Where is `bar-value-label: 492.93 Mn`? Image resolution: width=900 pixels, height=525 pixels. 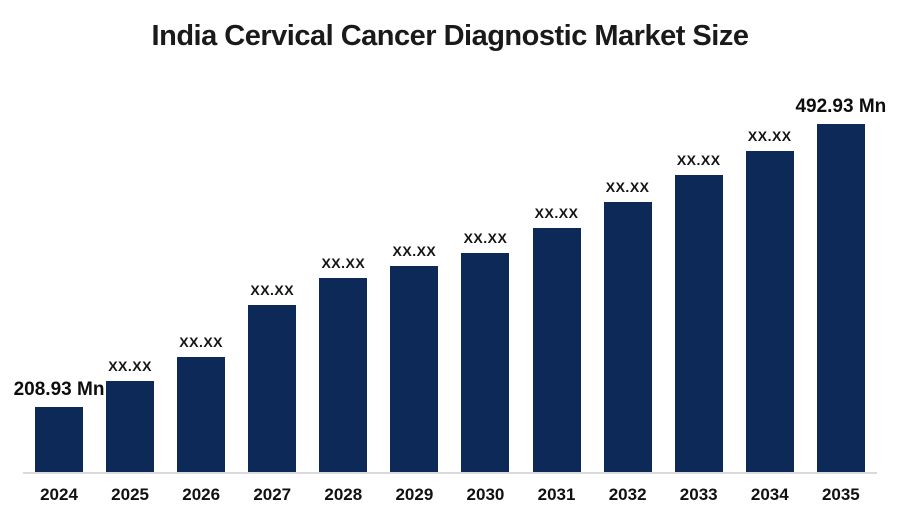 bar-value-label: 492.93 Mn is located at coordinates (841, 106).